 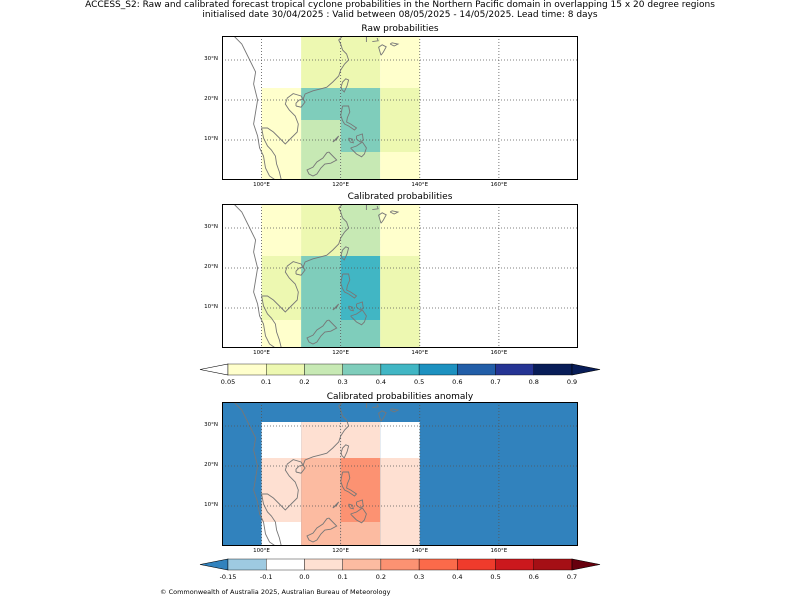 What do you see at coordinates (400, 474) in the screenshot?
I see `calibrated-anomaly-map` at bounding box center [400, 474].